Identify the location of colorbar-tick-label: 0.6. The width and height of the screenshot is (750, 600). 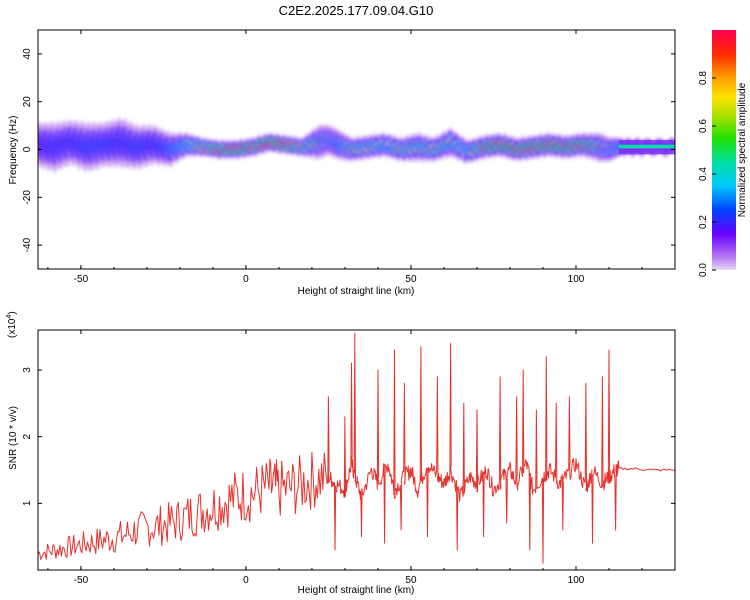
(703, 126).